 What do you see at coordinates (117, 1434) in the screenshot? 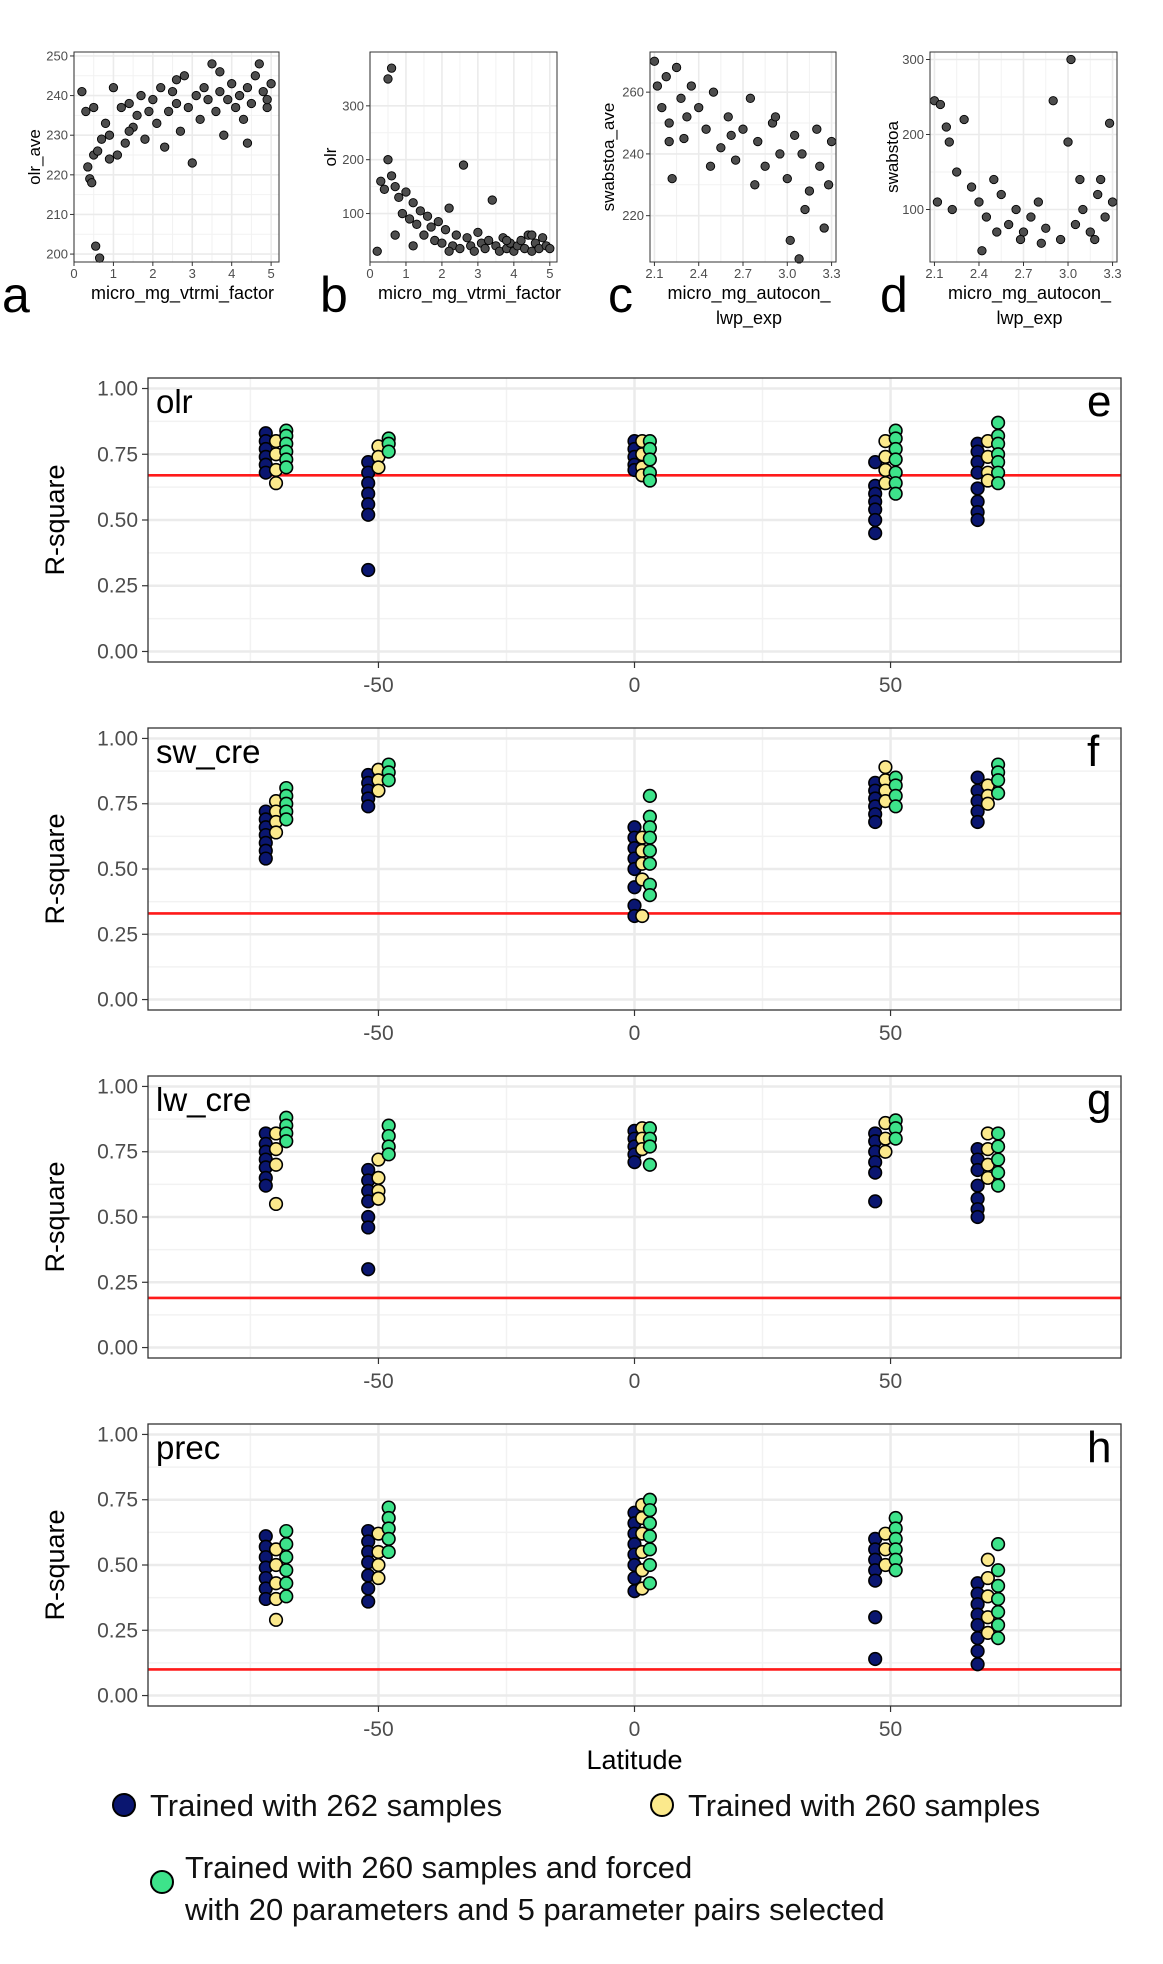
I see `y-tick-label: 1.00` at bounding box center [117, 1434].